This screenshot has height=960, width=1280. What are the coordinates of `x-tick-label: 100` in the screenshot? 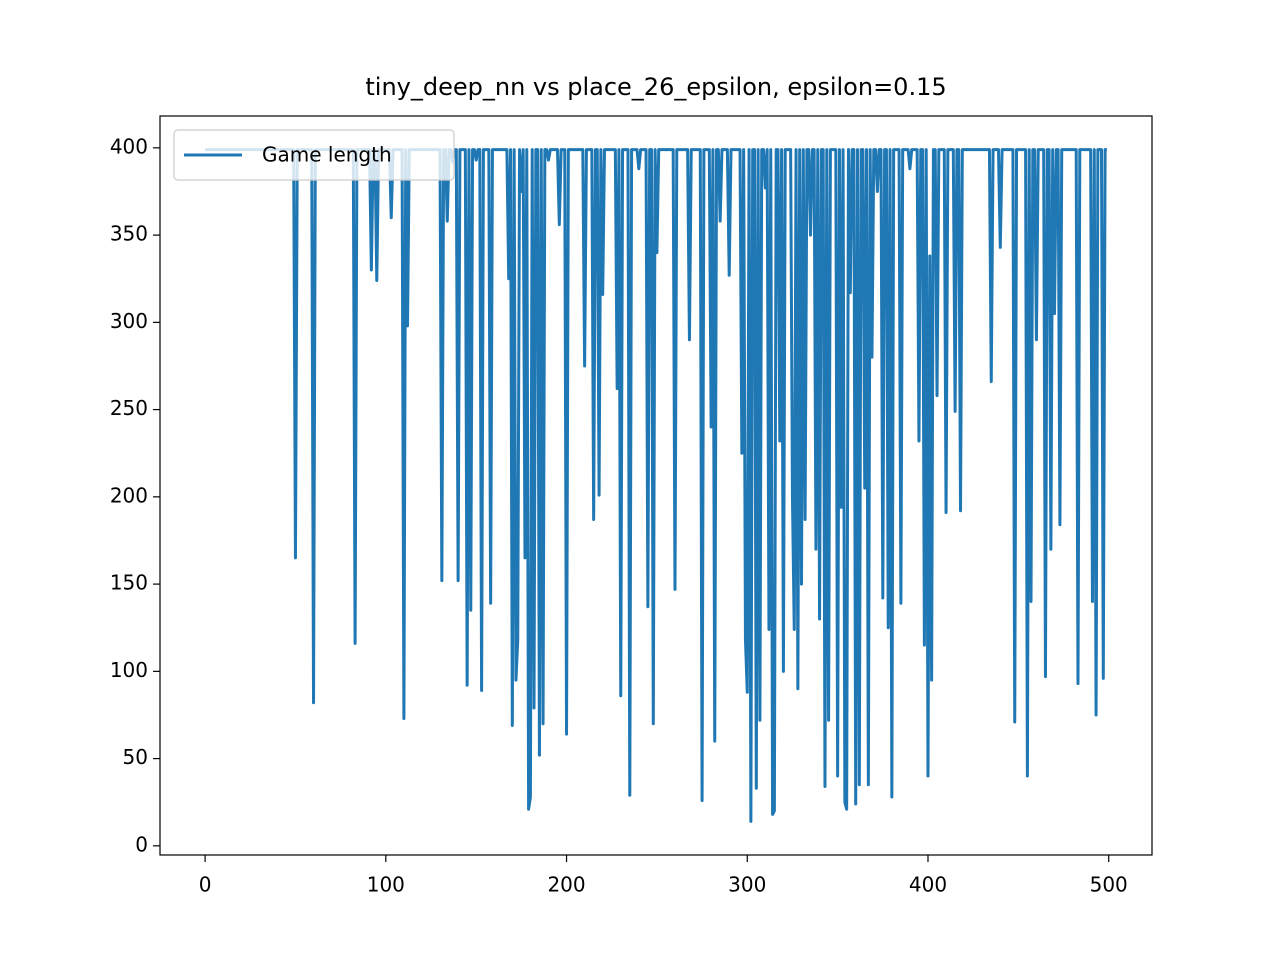 It's located at (386, 885).